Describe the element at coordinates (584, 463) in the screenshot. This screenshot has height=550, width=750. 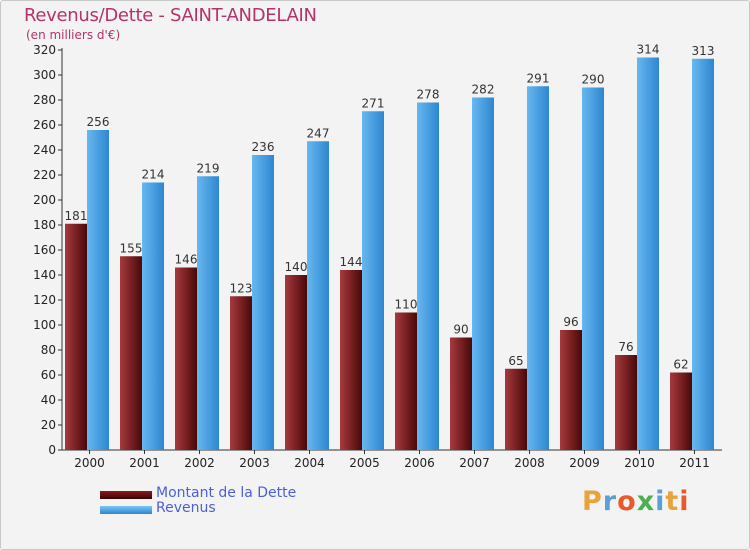
I see `x-tick-label: 2009` at that location.